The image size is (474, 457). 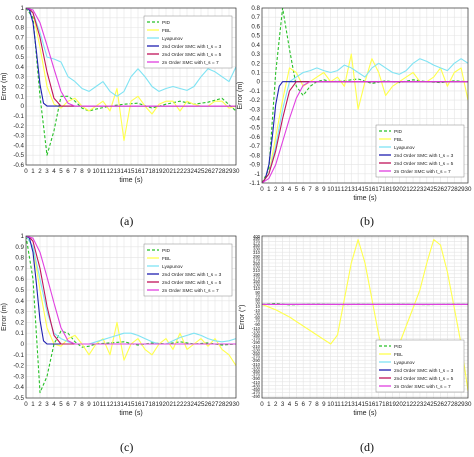 I want to click on y-tick-label: 0.2, so click(x=255, y=63).